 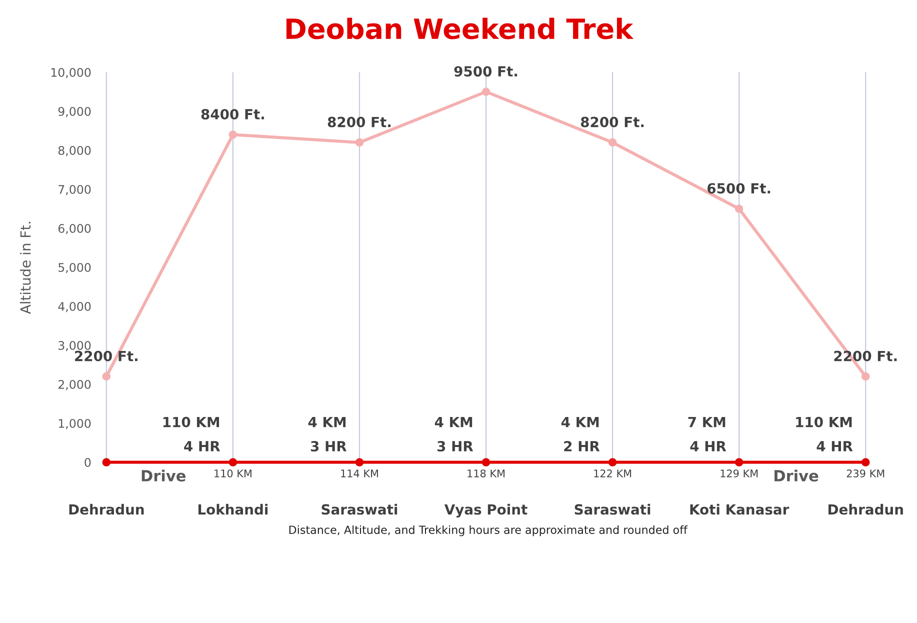 What do you see at coordinates (233, 473) in the screenshot?
I see `text: 110 KM` at bounding box center [233, 473].